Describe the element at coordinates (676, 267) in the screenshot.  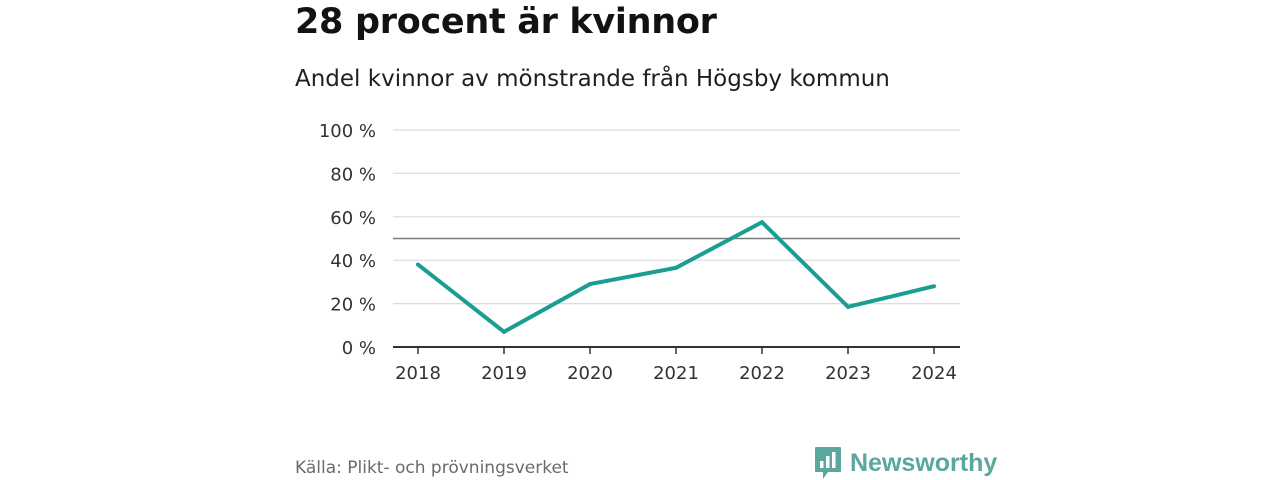
I see `data-point-2021` at that location.